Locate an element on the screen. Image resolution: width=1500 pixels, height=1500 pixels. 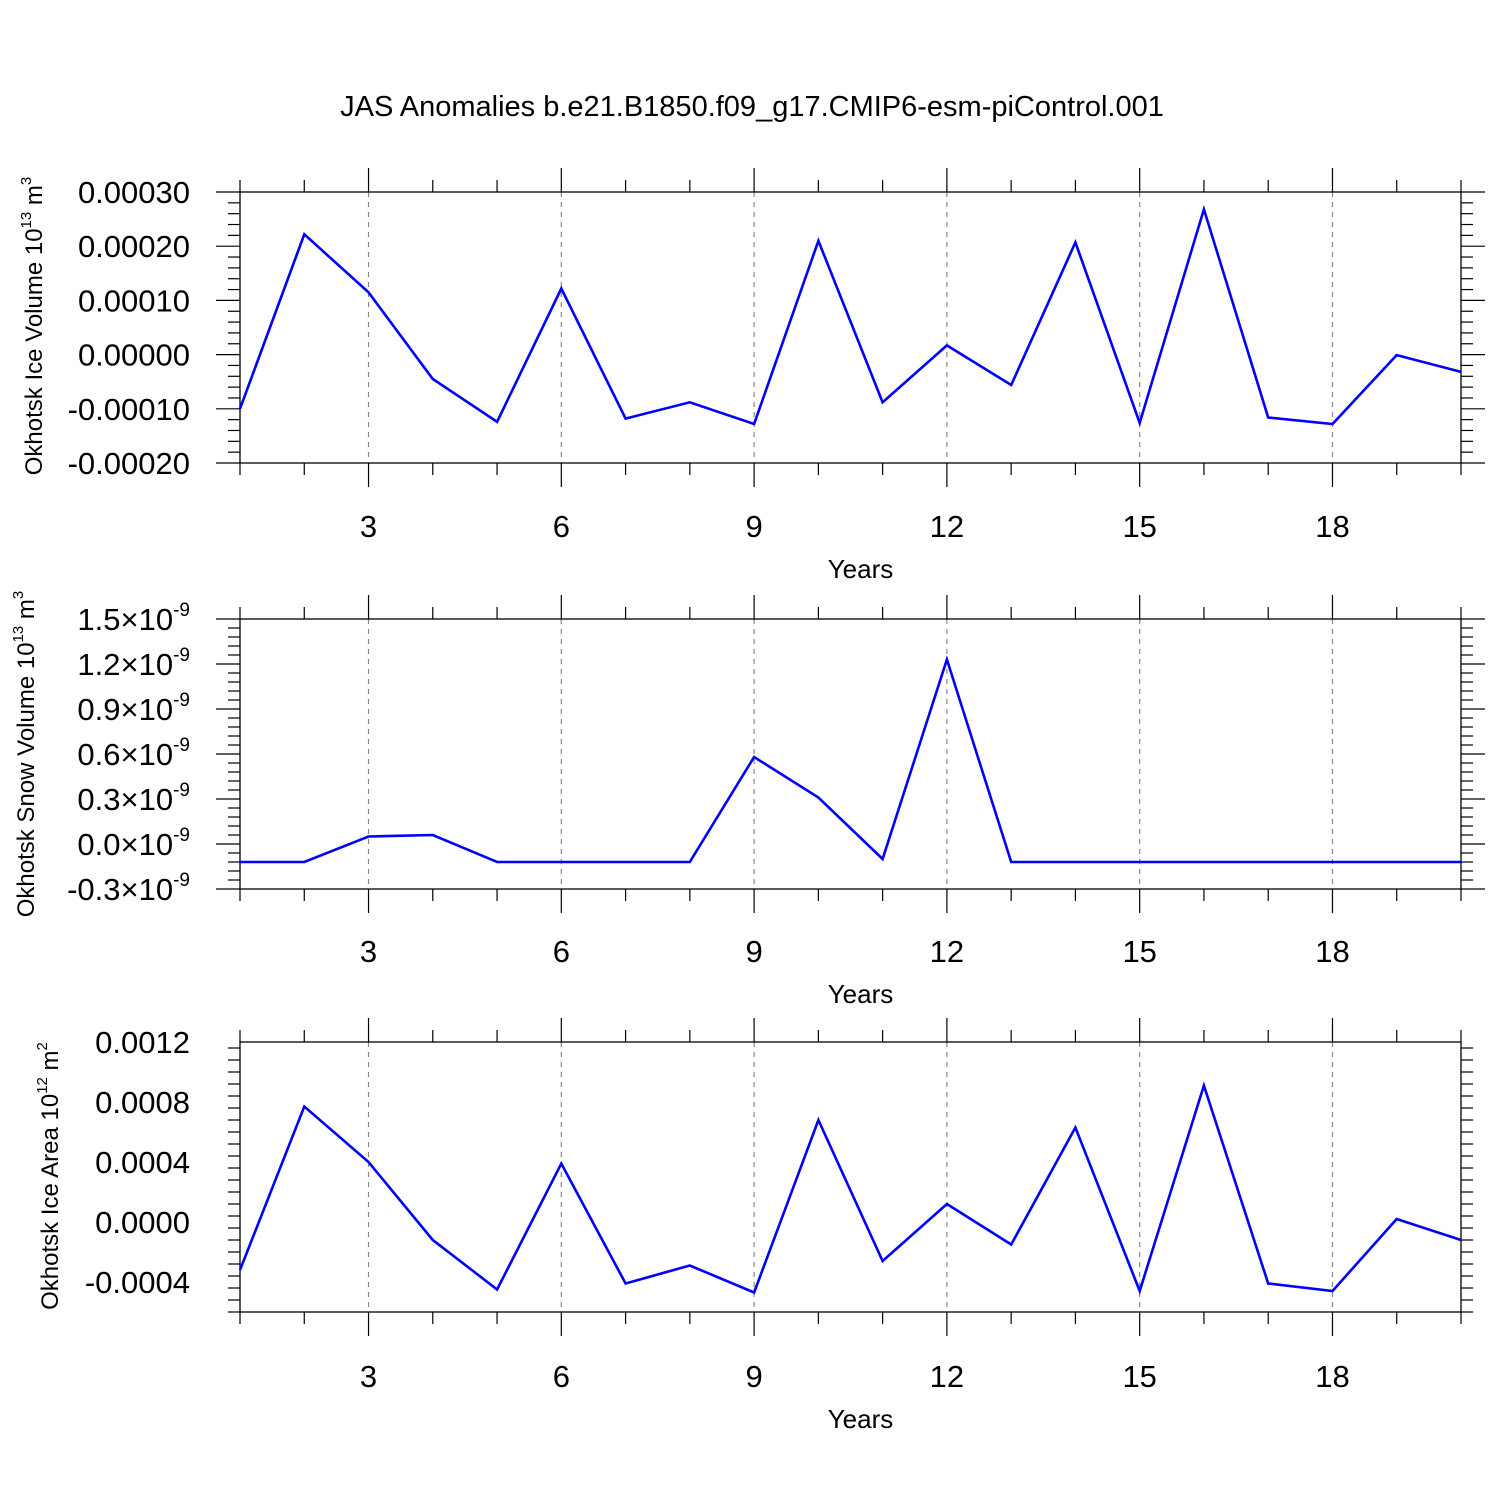
y-tick-label: -0.00020 is located at coordinates (129, 463).